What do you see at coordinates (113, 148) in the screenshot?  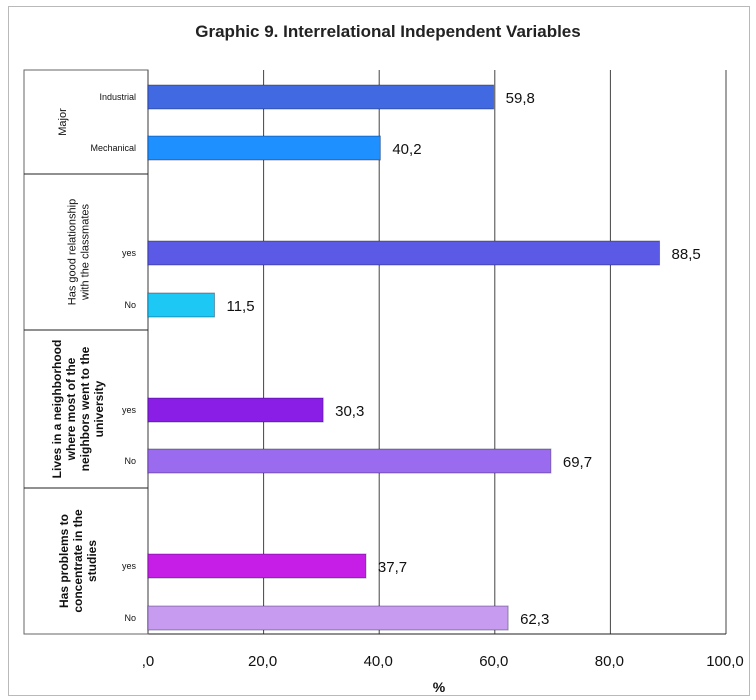 I see `category-label: Mechanical` at bounding box center [113, 148].